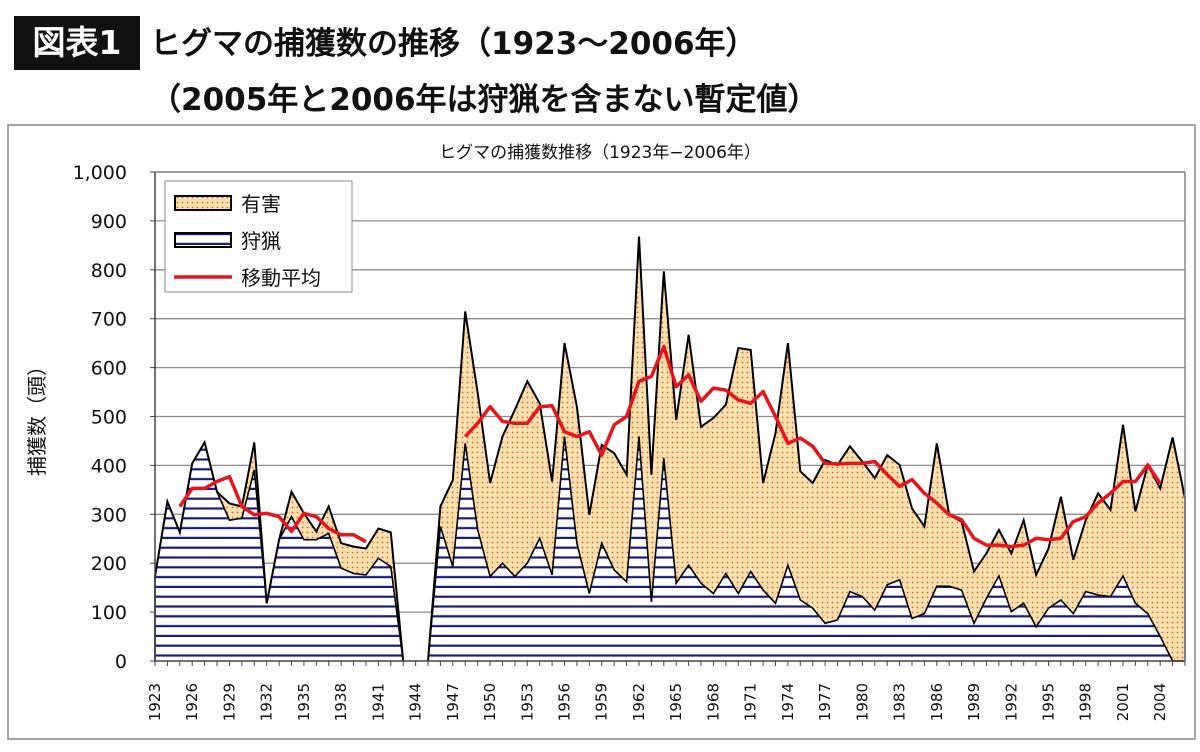 The width and height of the screenshot is (1200, 752). Describe the element at coordinates (121, 662) in the screenshot. I see `y-tick-label: 0` at that location.